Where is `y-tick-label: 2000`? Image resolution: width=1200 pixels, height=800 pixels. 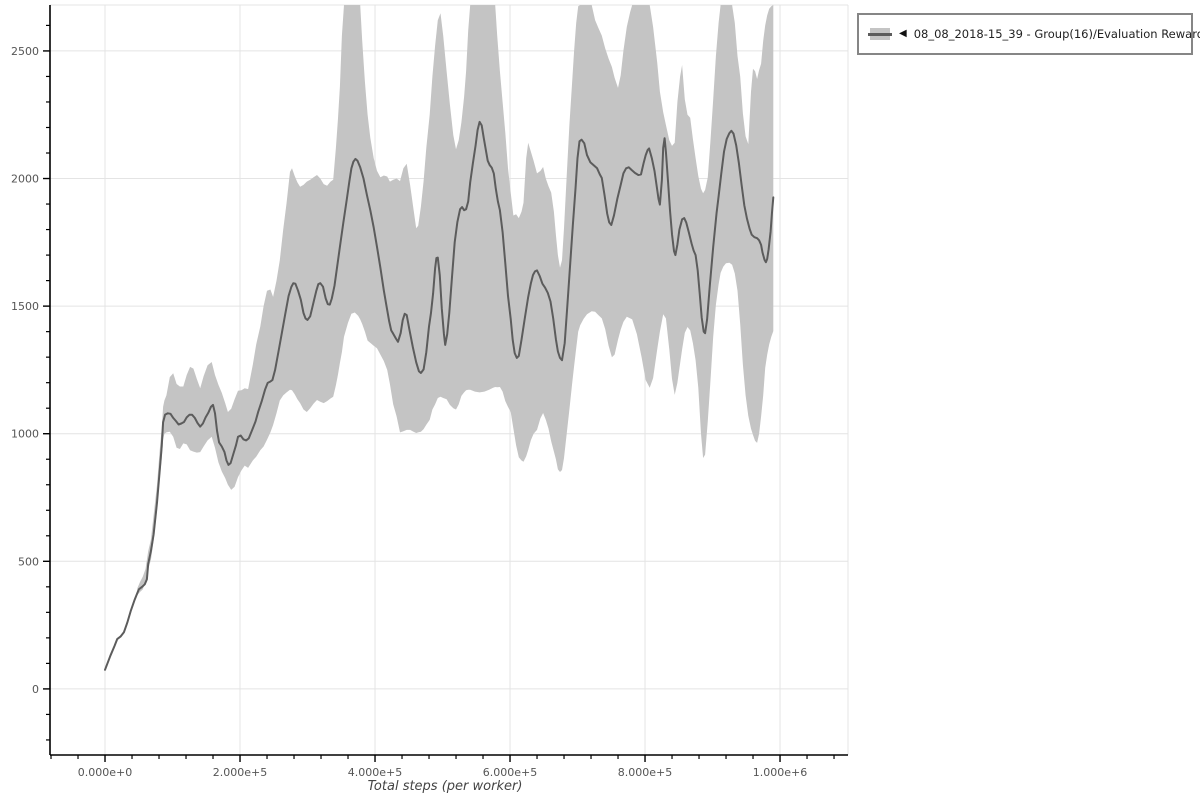 y-tick-label: 2000 is located at coordinates (25, 179).